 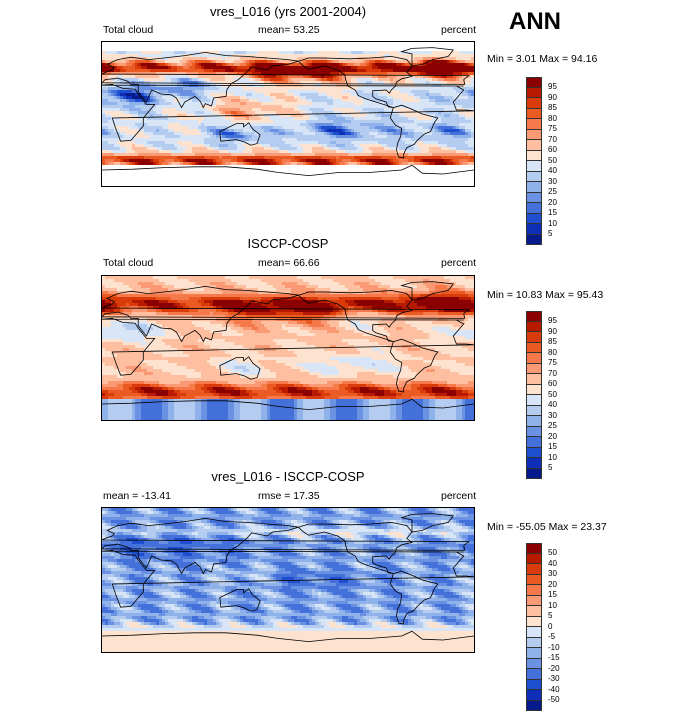 I want to click on colorbar-tick-label: 0, so click(x=550, y=627).